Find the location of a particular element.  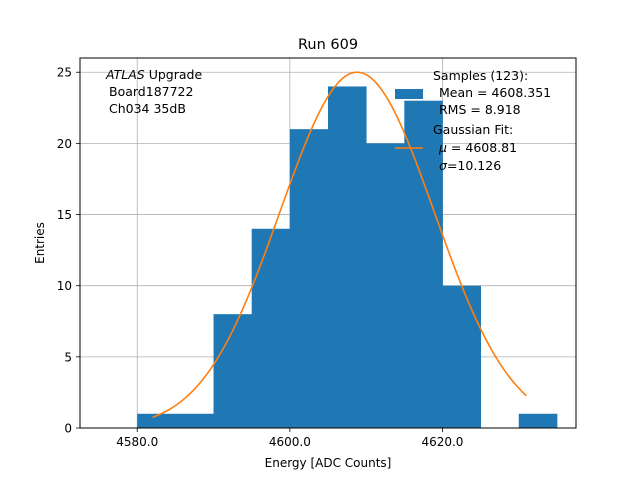

y-axis-label: Entries is located at coordinates (40, 243).